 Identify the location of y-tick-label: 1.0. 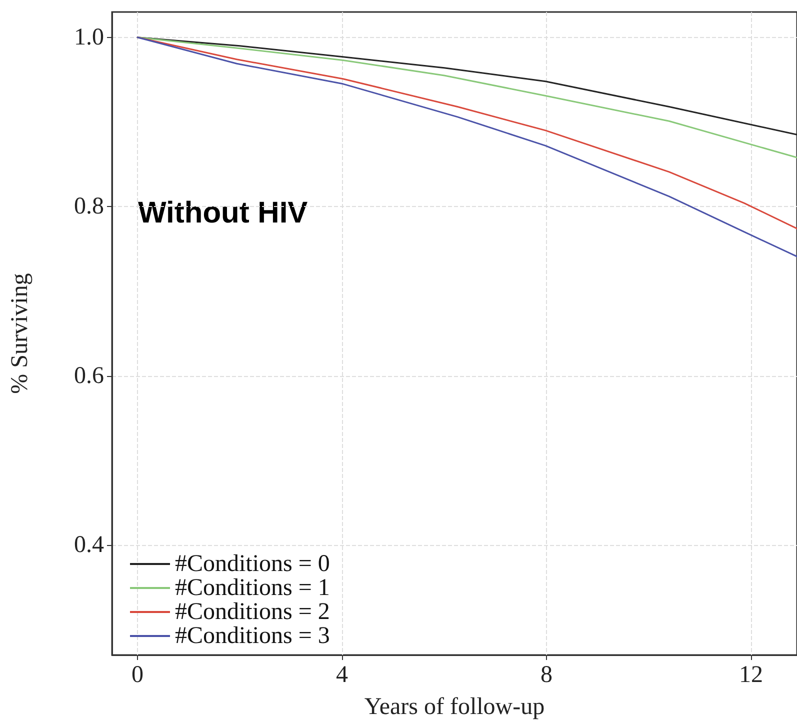
(89, 37).